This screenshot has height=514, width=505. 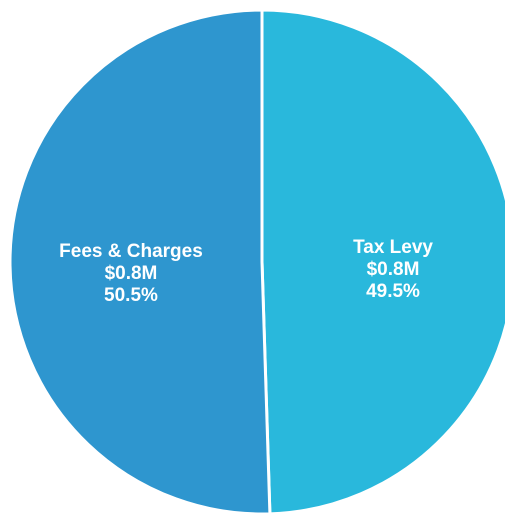 What do you see at coordinates (393, 247) in the screenshot?
I see `slice-label: Tax Levy` at bounding box center [393, 247].